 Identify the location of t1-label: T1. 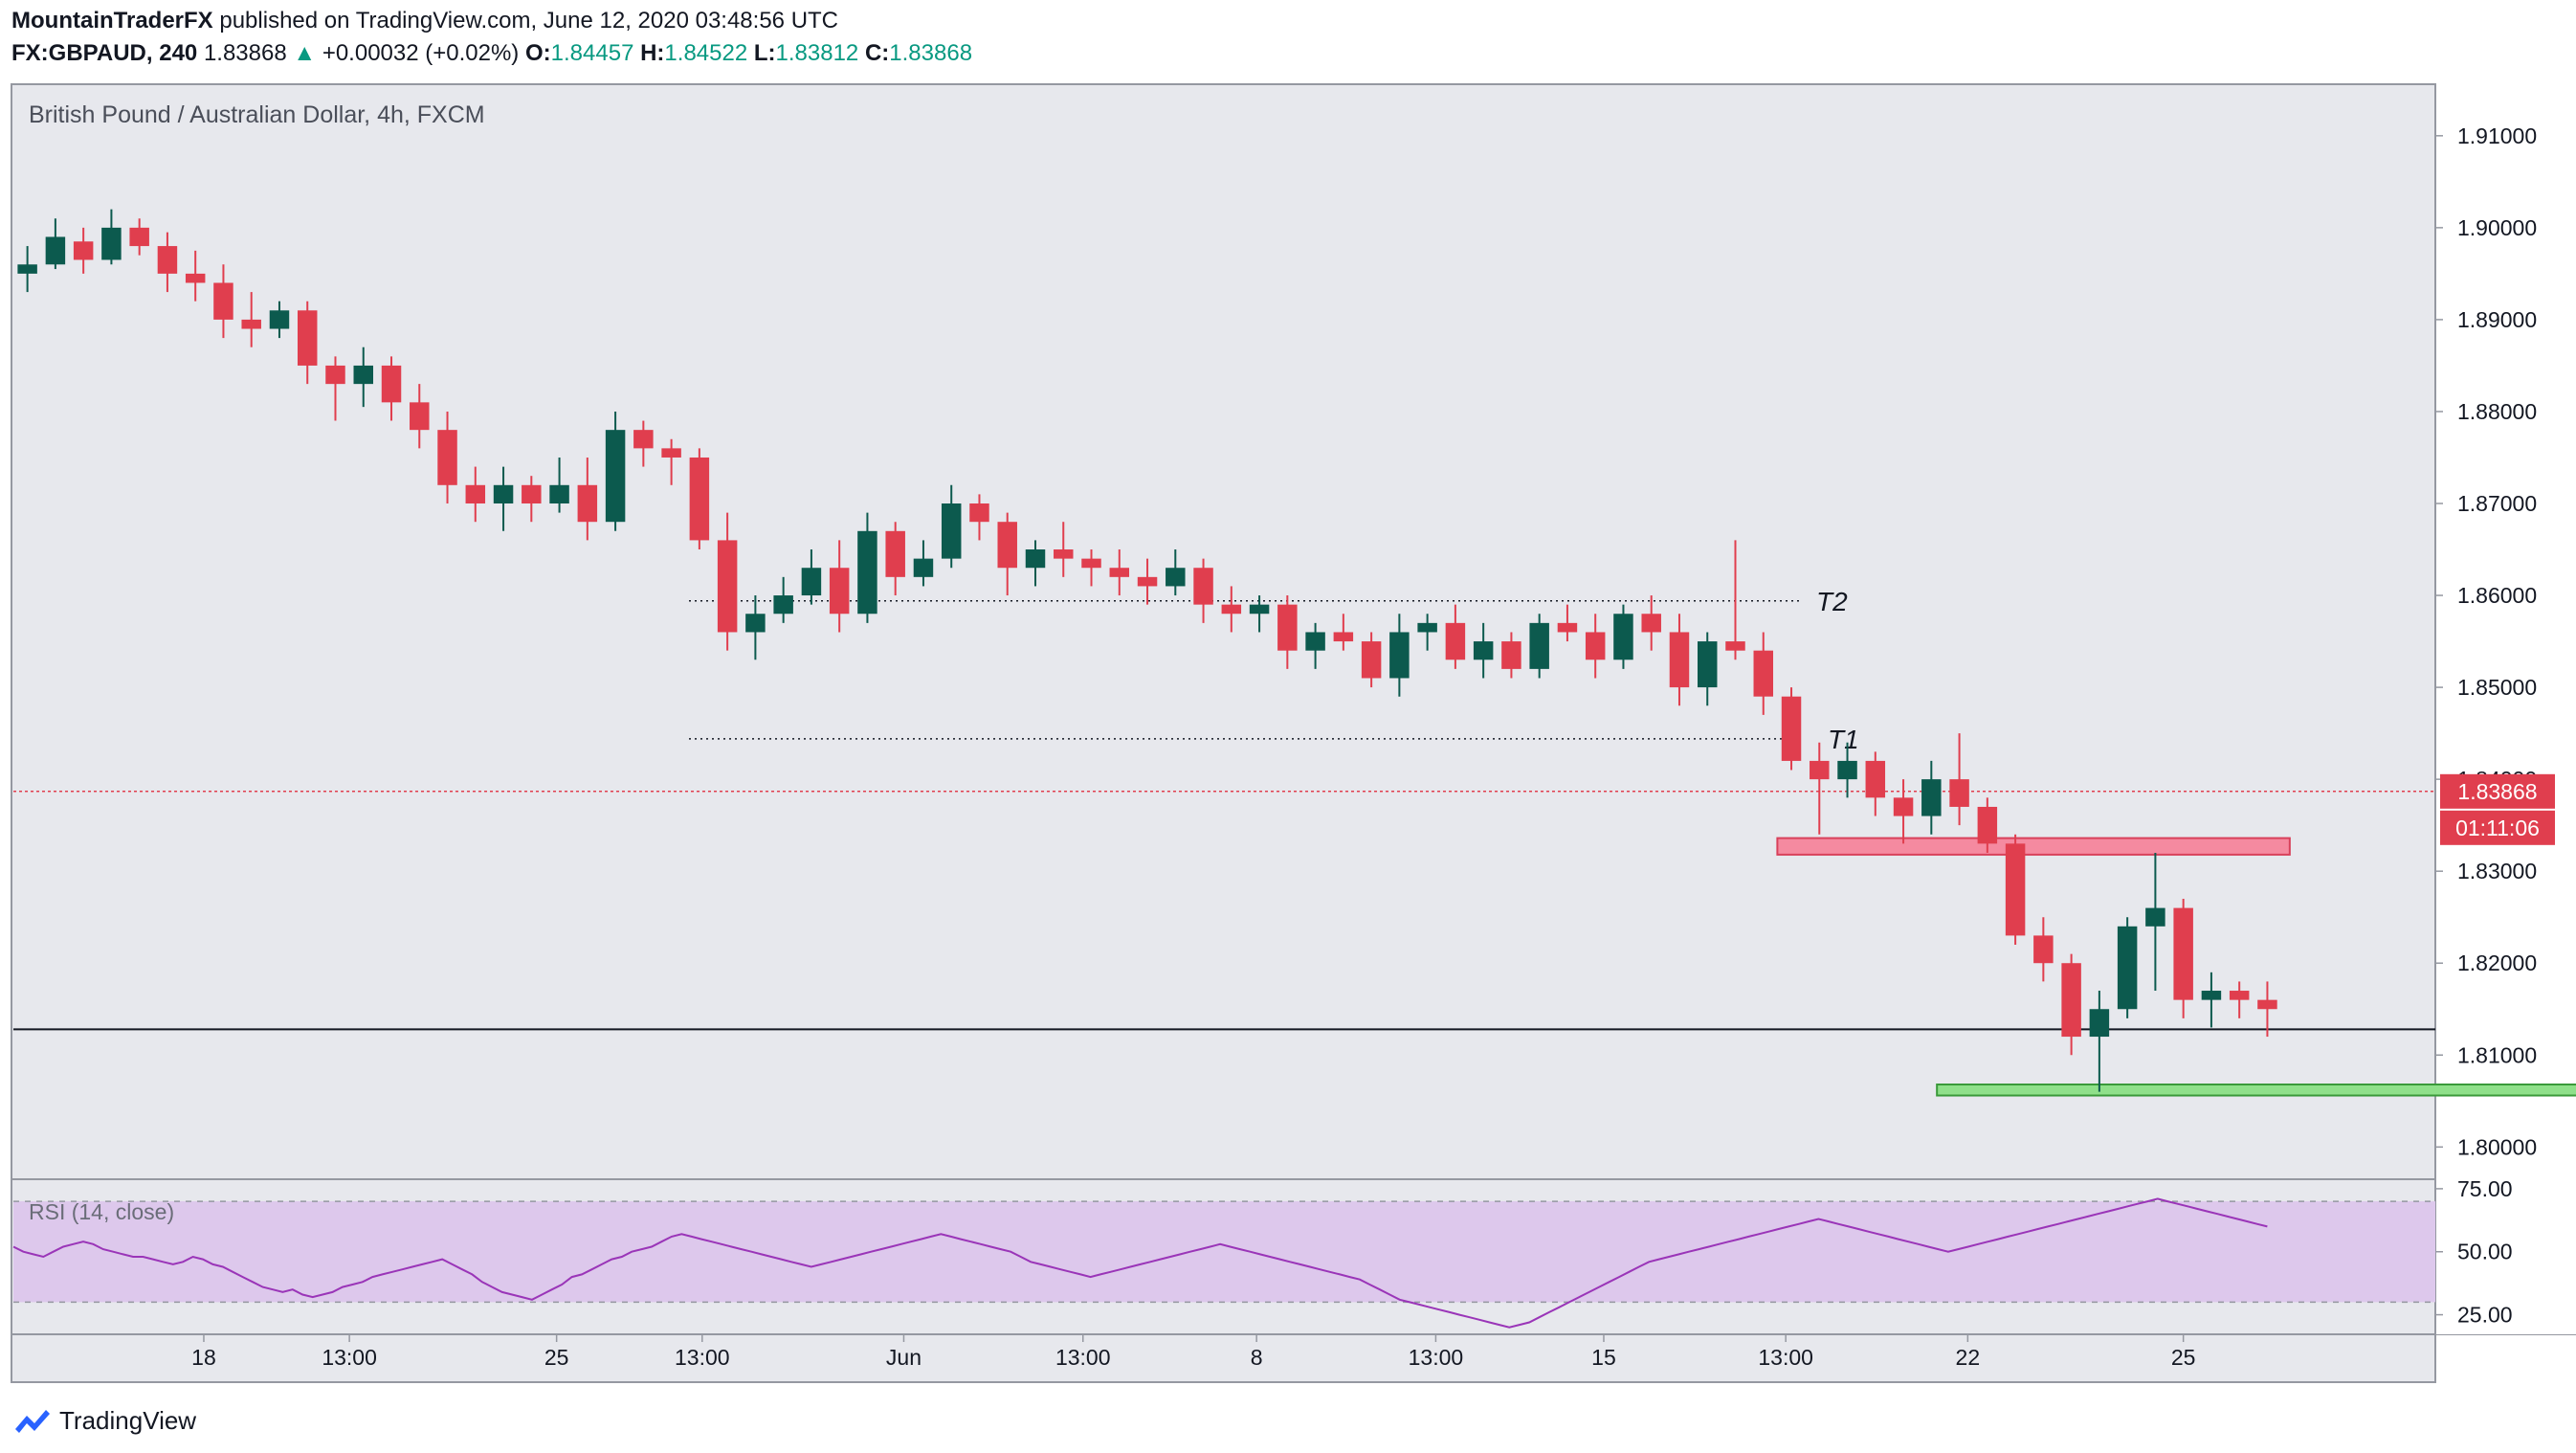
(1843, 739).